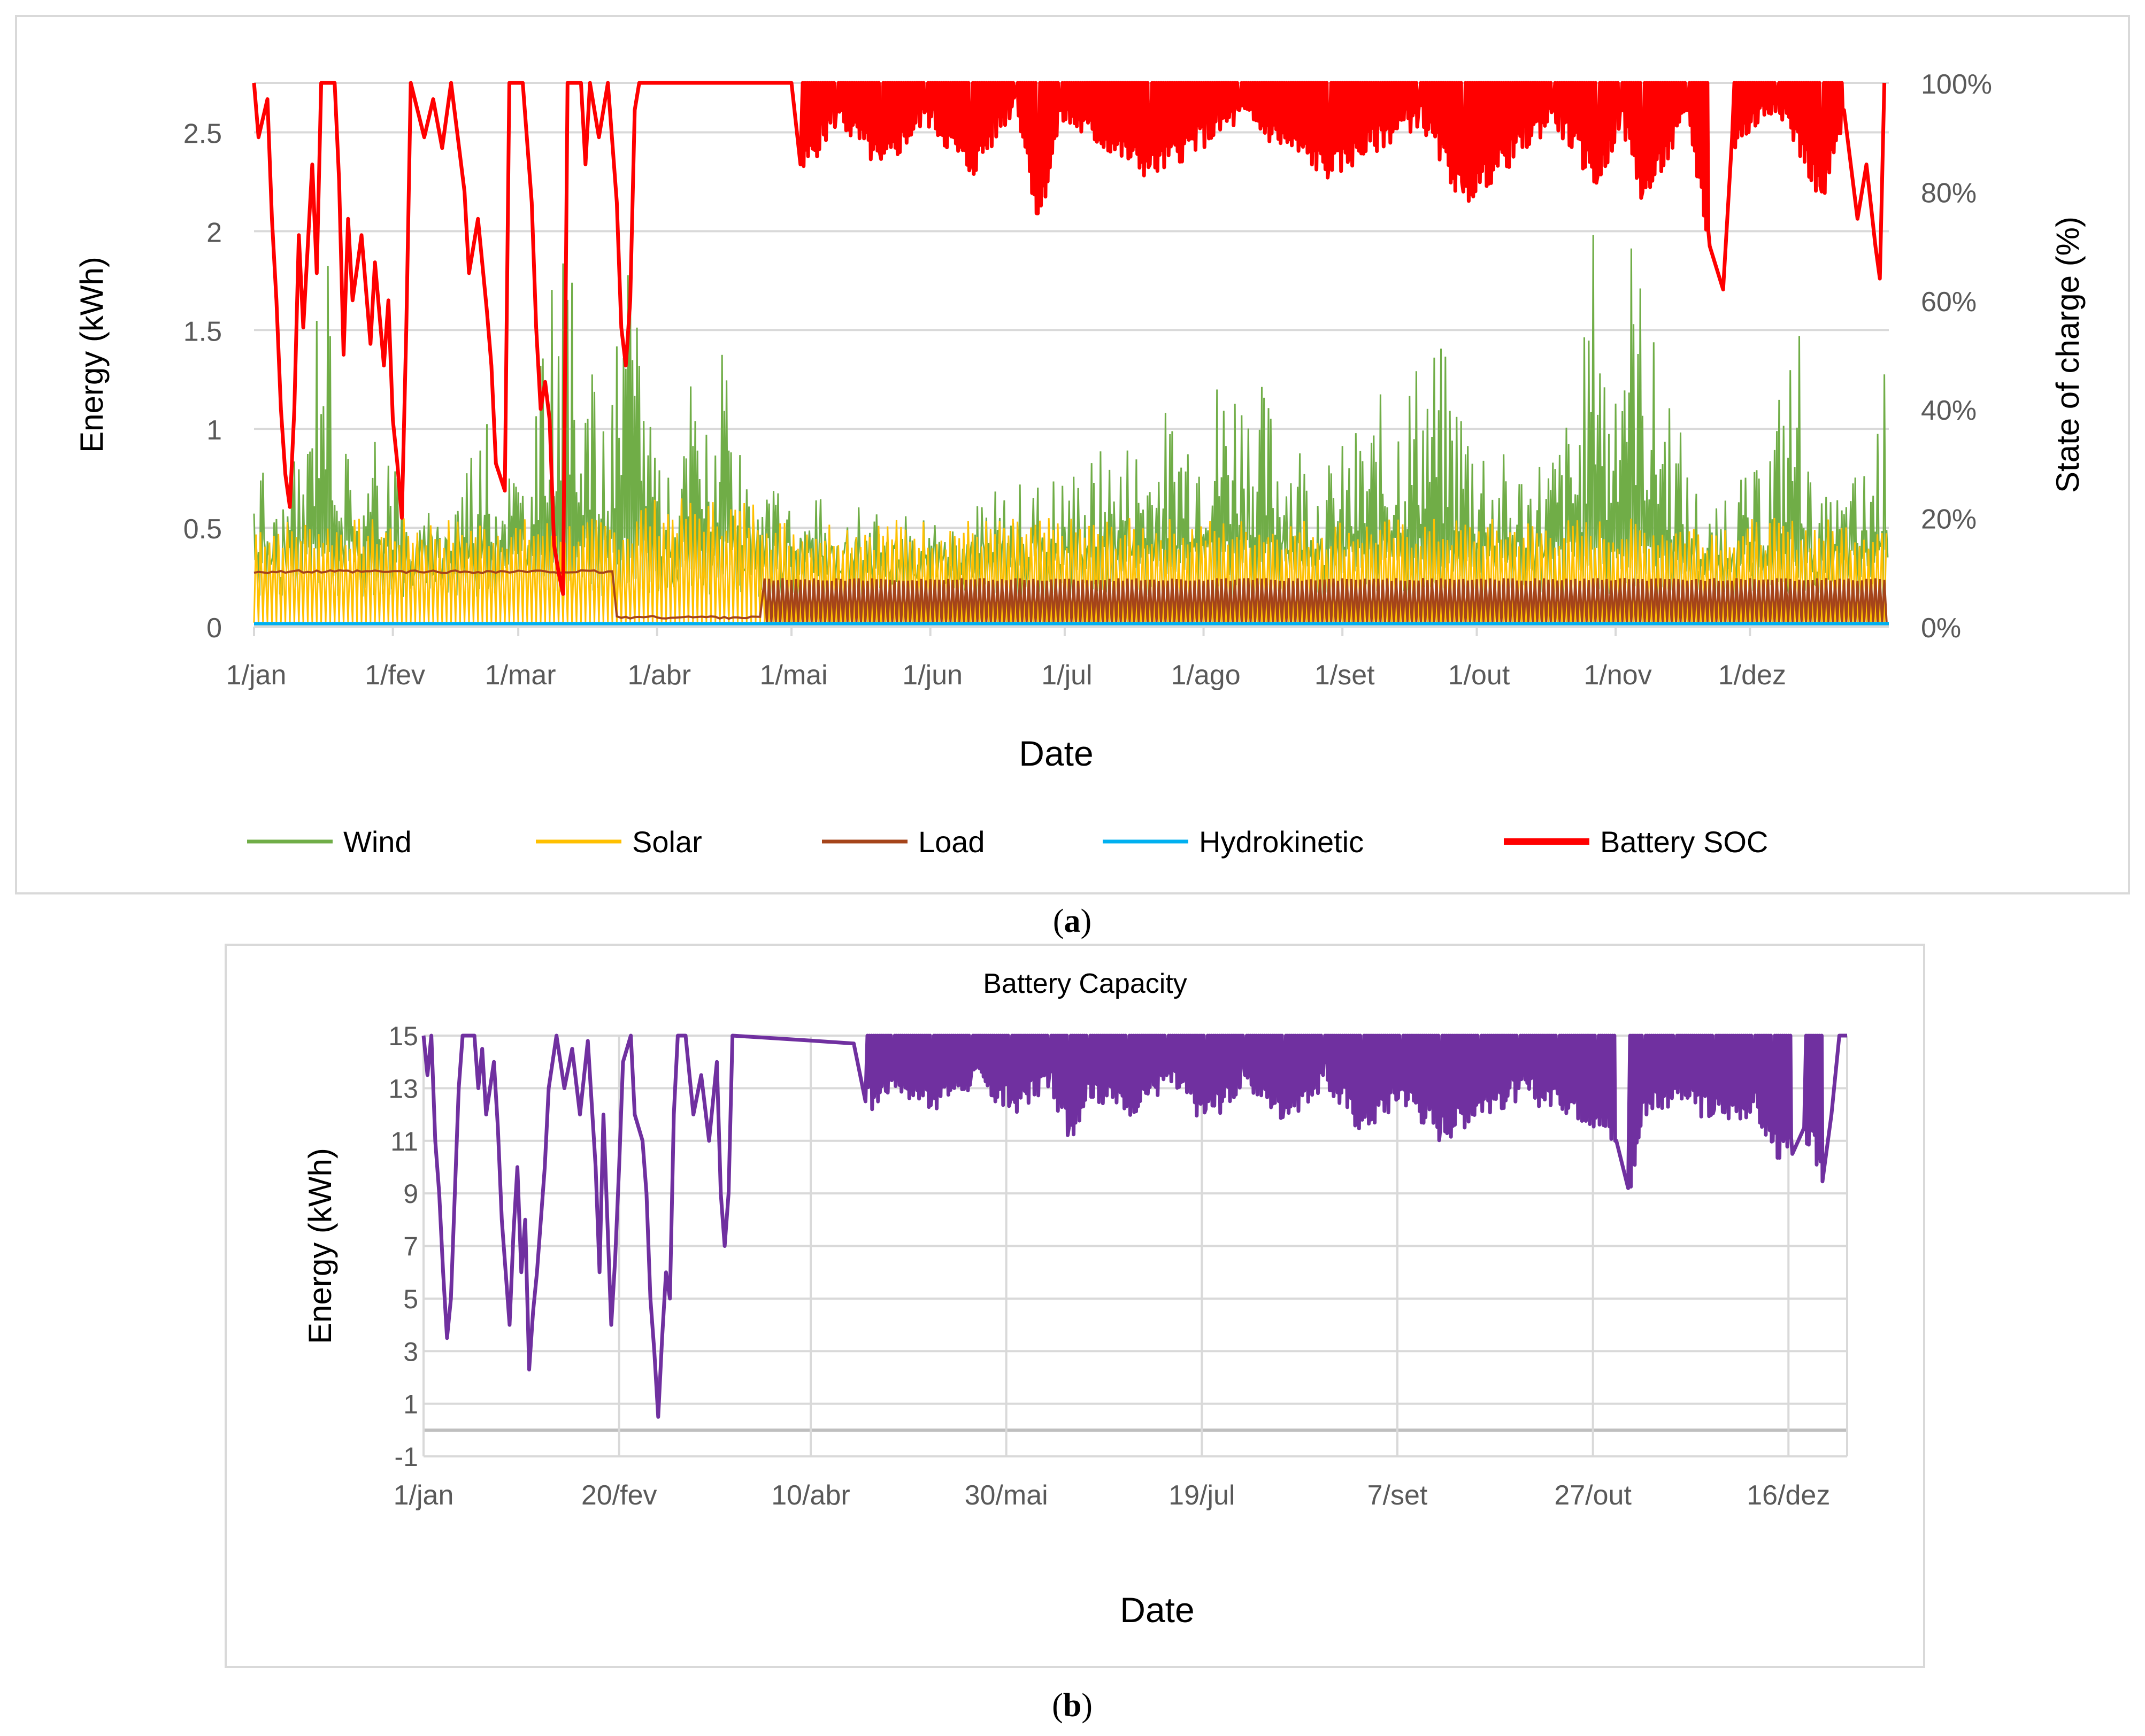  Describe the element at coordinates (410, 1194) in the screenshot. I see `y-tick-label: 9` at that location.